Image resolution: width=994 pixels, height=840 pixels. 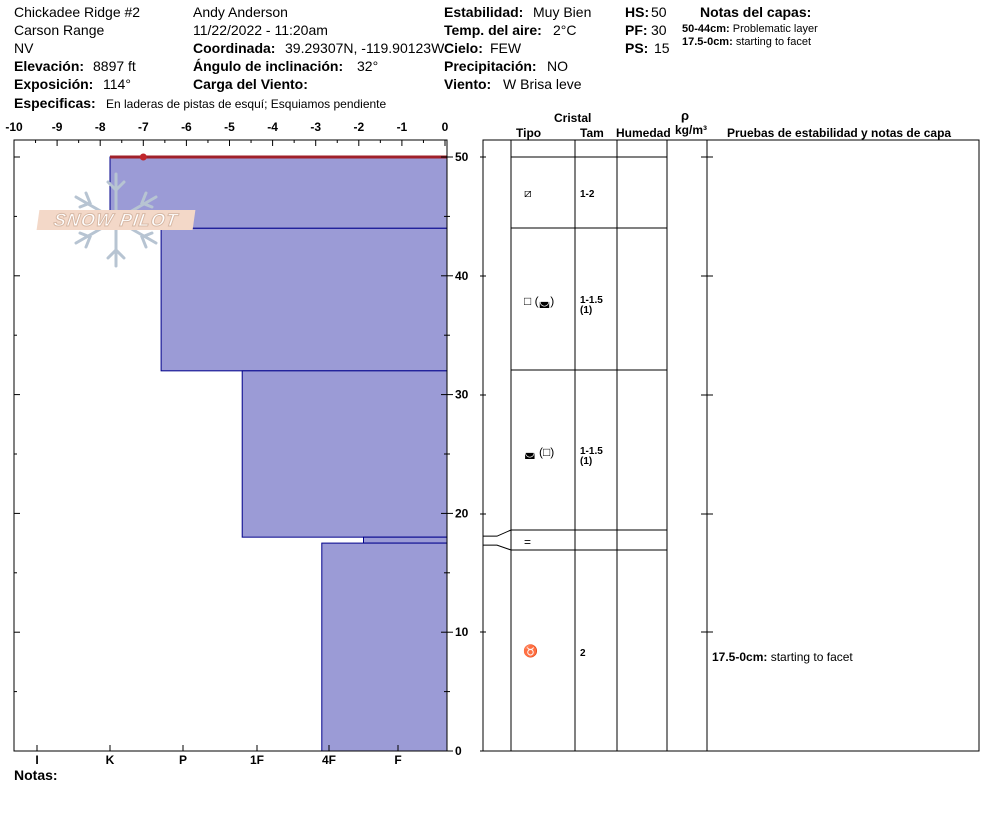 I want to click on crystal-heading: Cristal, so click(x=573, y=118).